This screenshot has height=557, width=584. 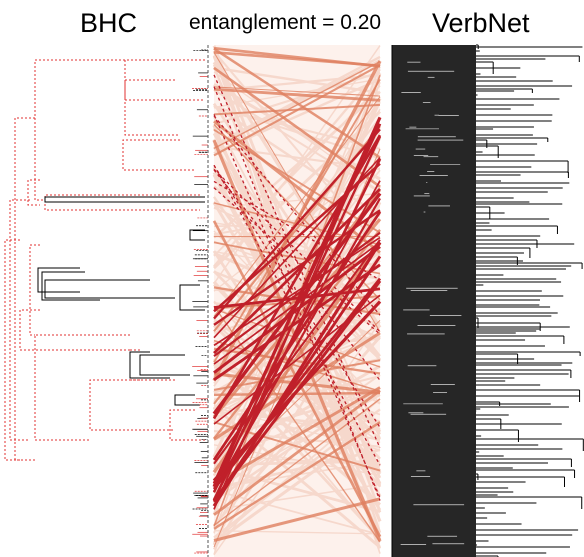 What do you see at coordinates (481, 23) in the screenshot?
I see `right-dendrogram-title: VerbNet` at bounding box center [481, 23].